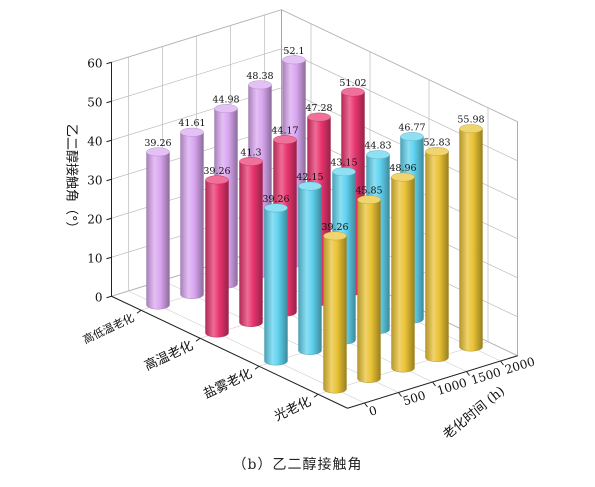 This screenshot has width=595, height=487. What do you see at coordinates (169, 355) in the screenshot?
I see `category-tick-label: 高温老化` at bounding box center [169, 355].